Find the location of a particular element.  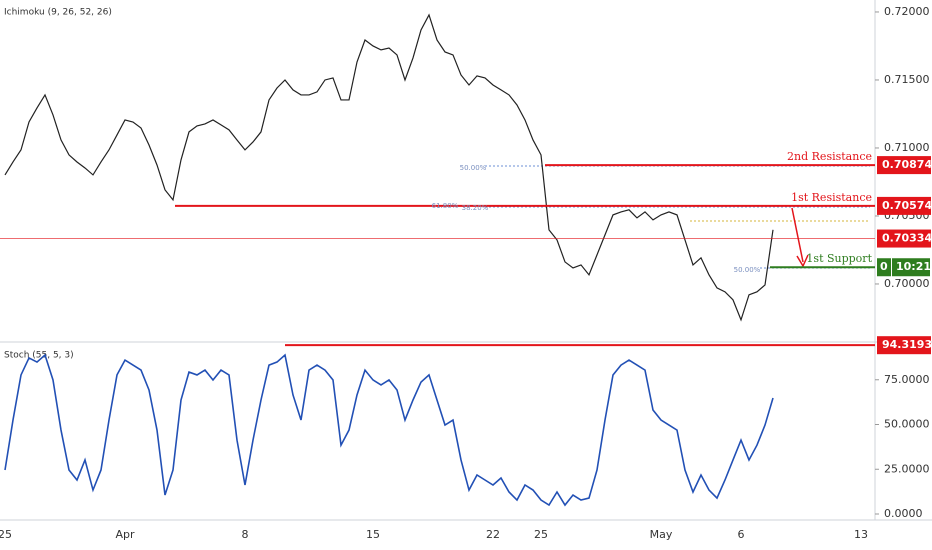

x-tick-label: 15 is located at coordinates (373, 534).